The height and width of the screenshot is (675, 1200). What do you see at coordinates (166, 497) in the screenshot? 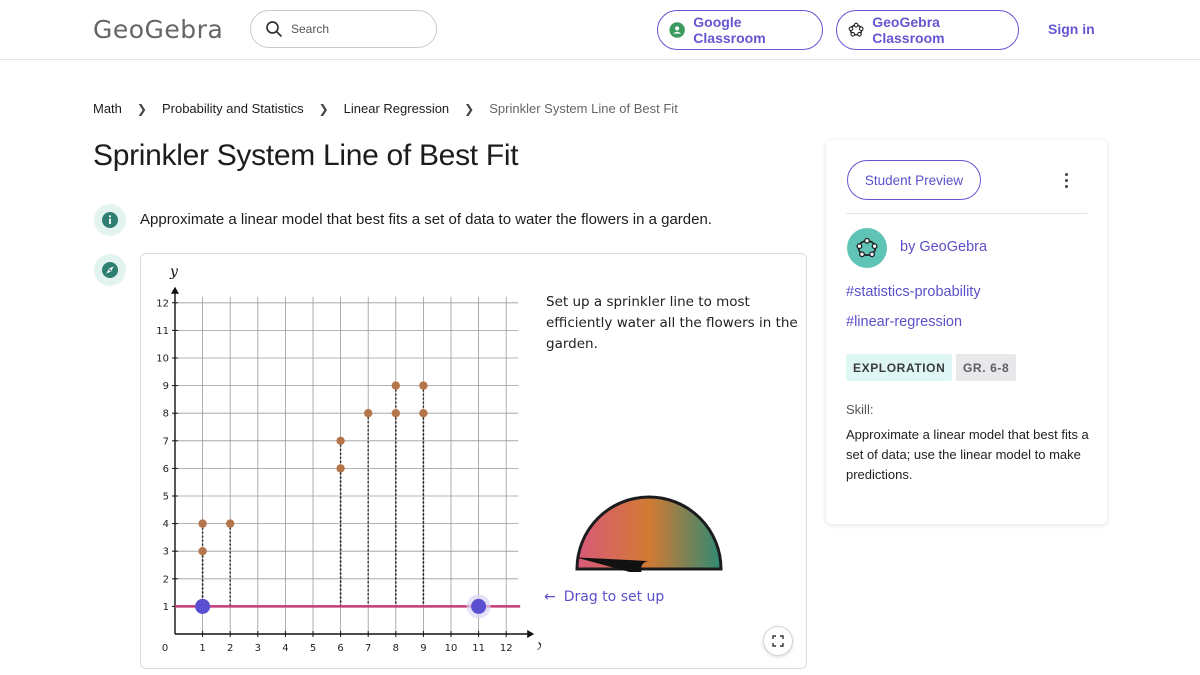
I see `y-tick-label: 5` at bounding box center [166, 497].